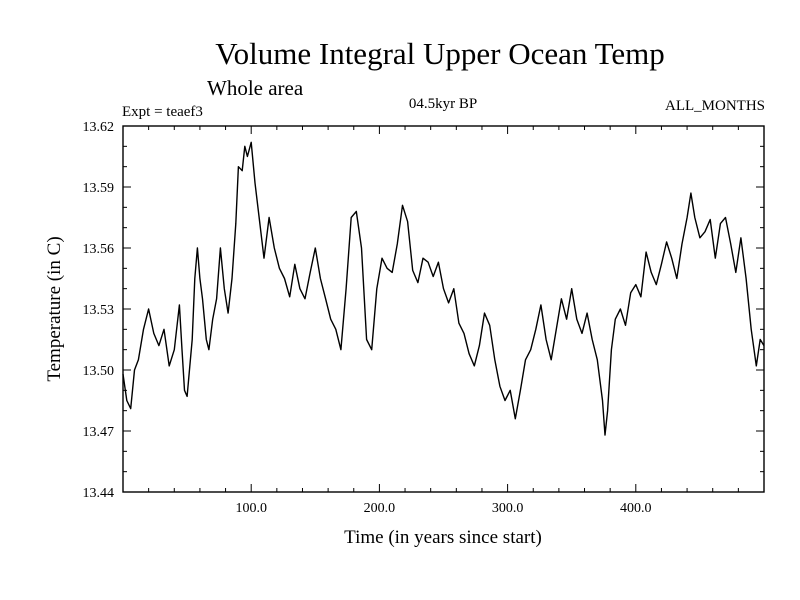  I want to click on months-label: ALL_MONTHS, so click(715, 106).